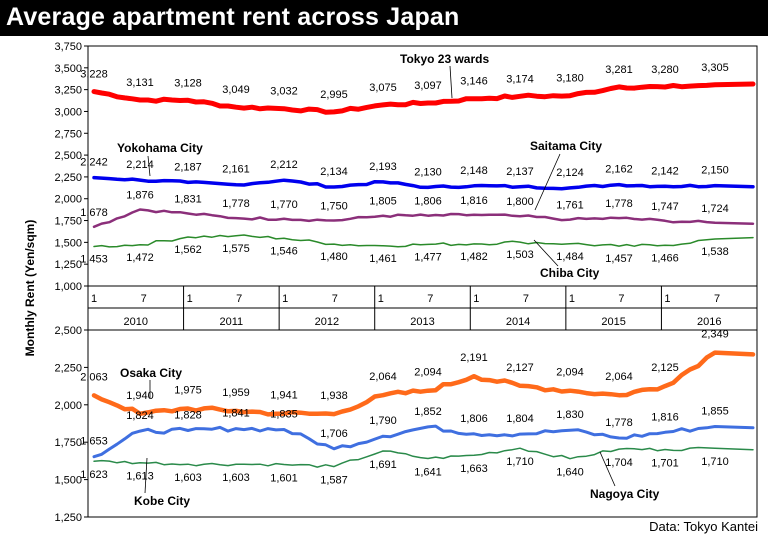  Describe the element at coordinates (665, 171) in the screenshot. I see `yokohama-data-label: 2,142` at that location.